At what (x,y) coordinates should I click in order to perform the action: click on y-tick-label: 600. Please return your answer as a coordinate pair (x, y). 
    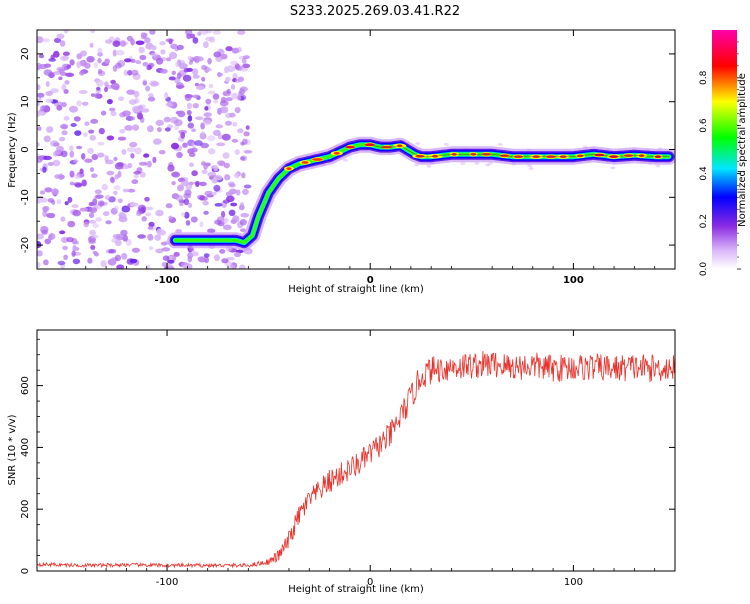
    Looking at the image, I should click on (25, 385).